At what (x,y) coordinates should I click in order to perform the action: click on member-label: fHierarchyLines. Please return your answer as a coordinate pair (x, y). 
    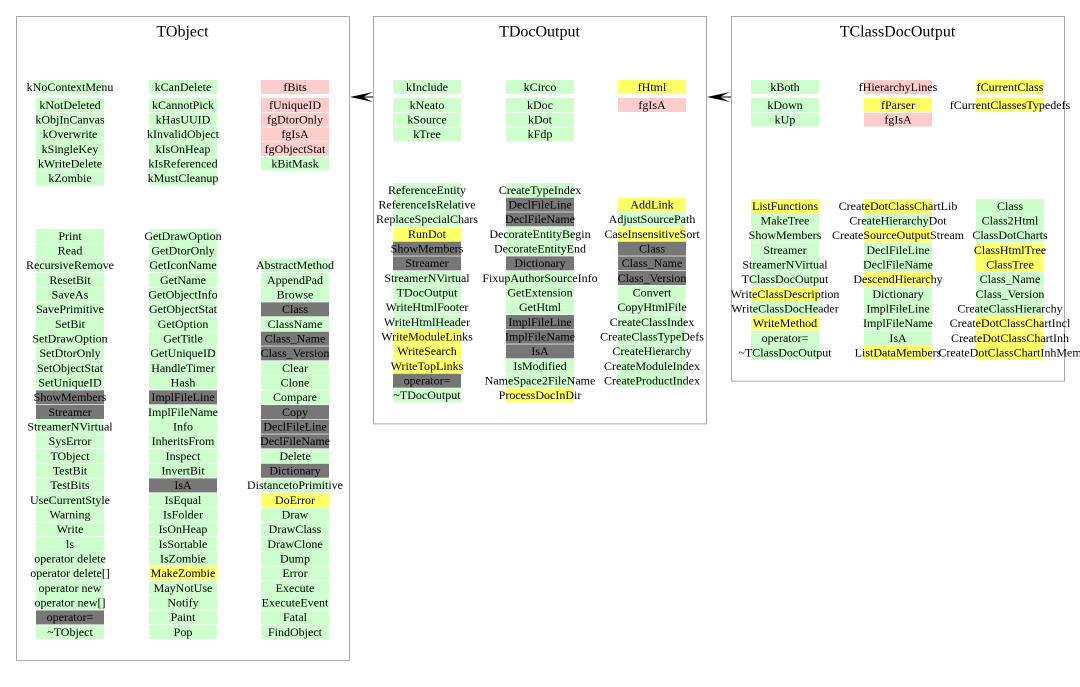
    Looking at the image, I should click on (898, 87).